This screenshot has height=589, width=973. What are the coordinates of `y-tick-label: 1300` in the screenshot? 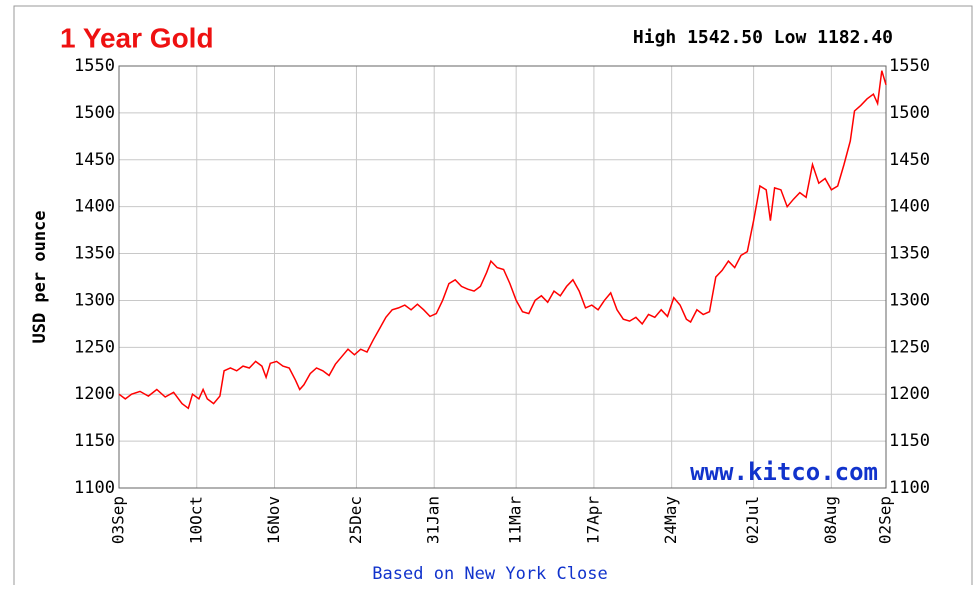 It's located at (94, 300).